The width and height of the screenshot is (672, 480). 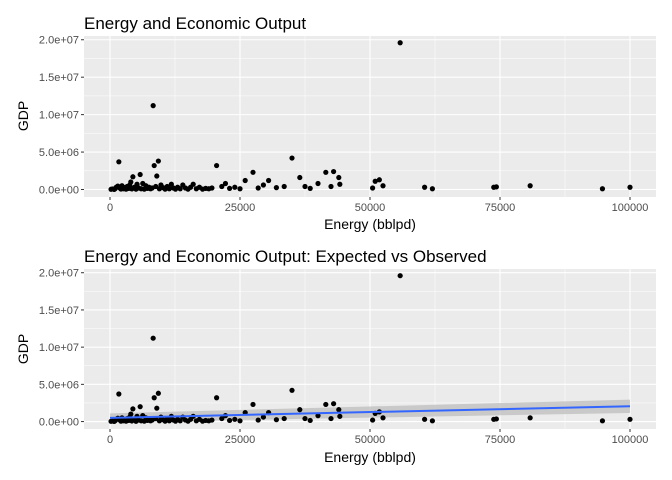 I want to click on y-axis-title-bottom: GDP, so click(x=23, y=349).